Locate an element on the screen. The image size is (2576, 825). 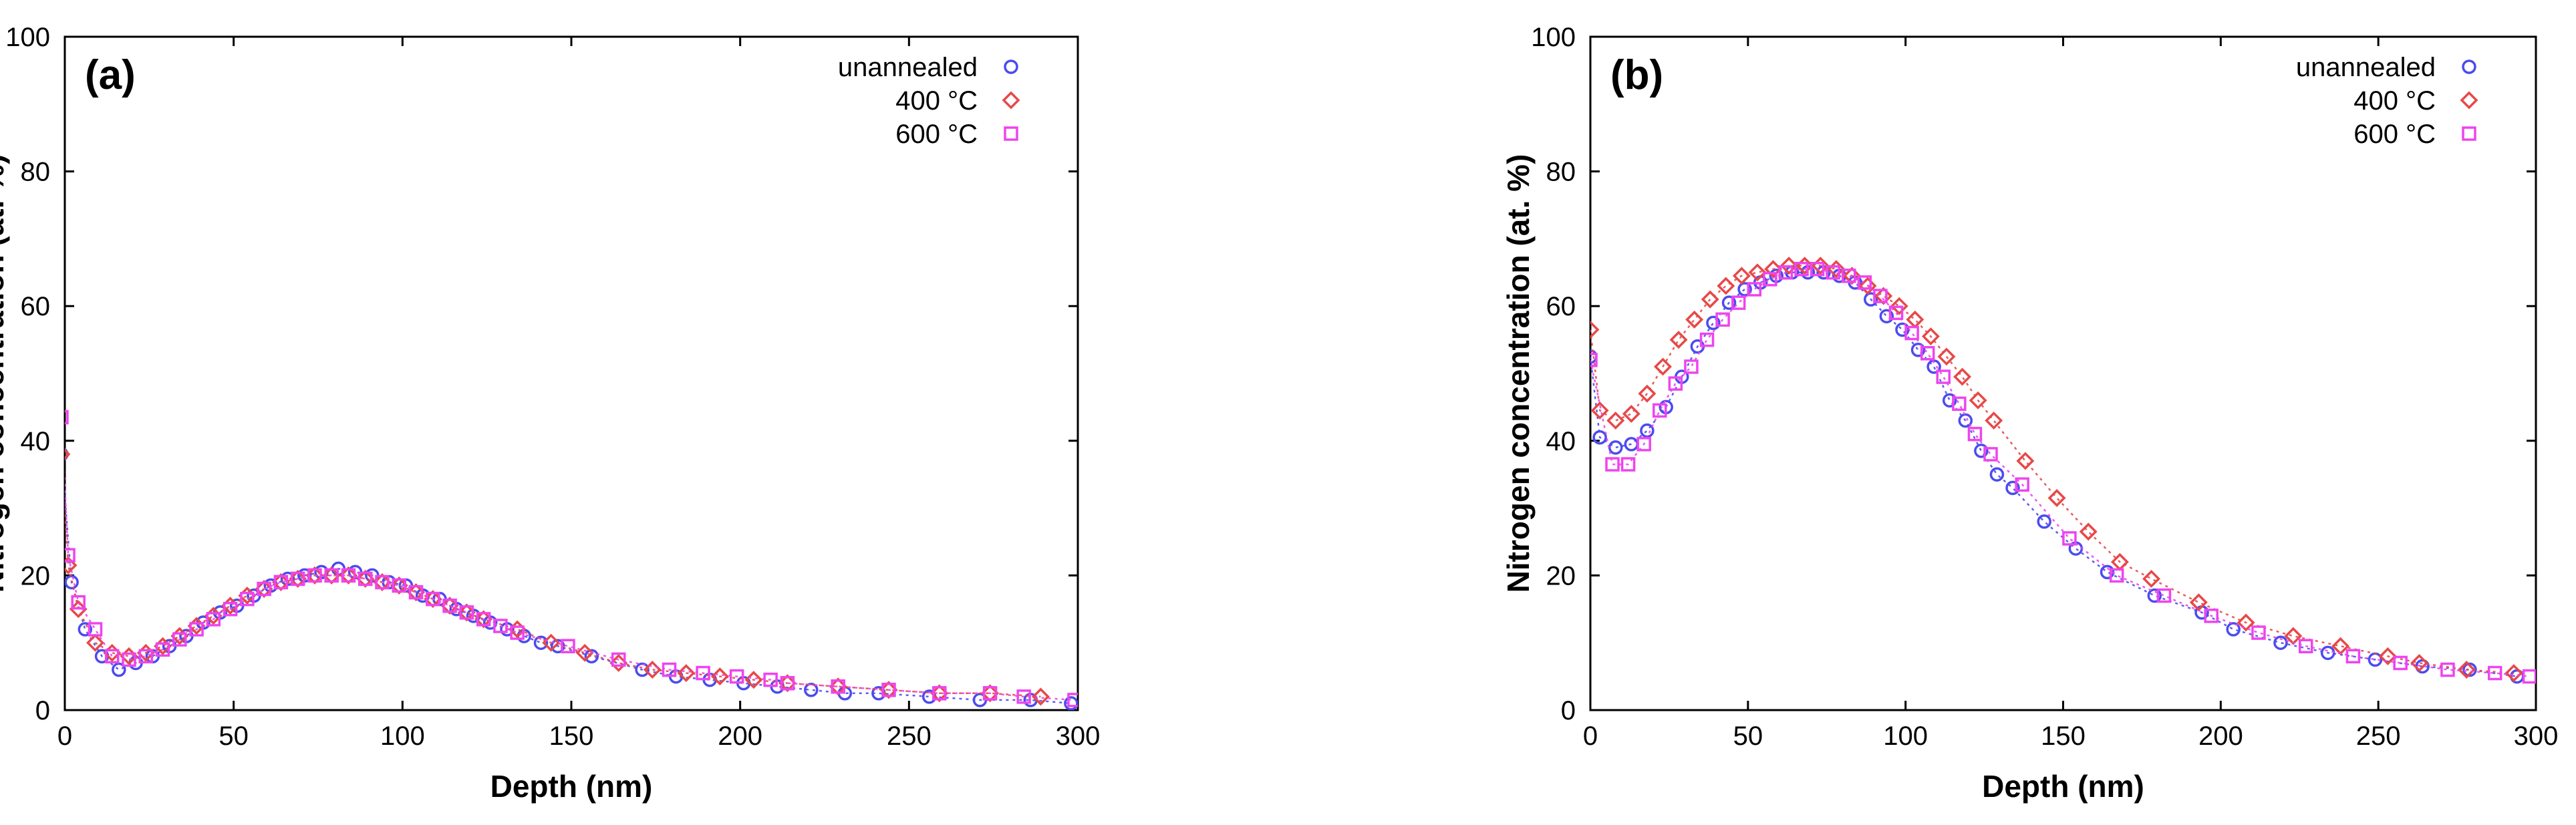
legend-label: 400 °C is located at coordinates (936, 101).